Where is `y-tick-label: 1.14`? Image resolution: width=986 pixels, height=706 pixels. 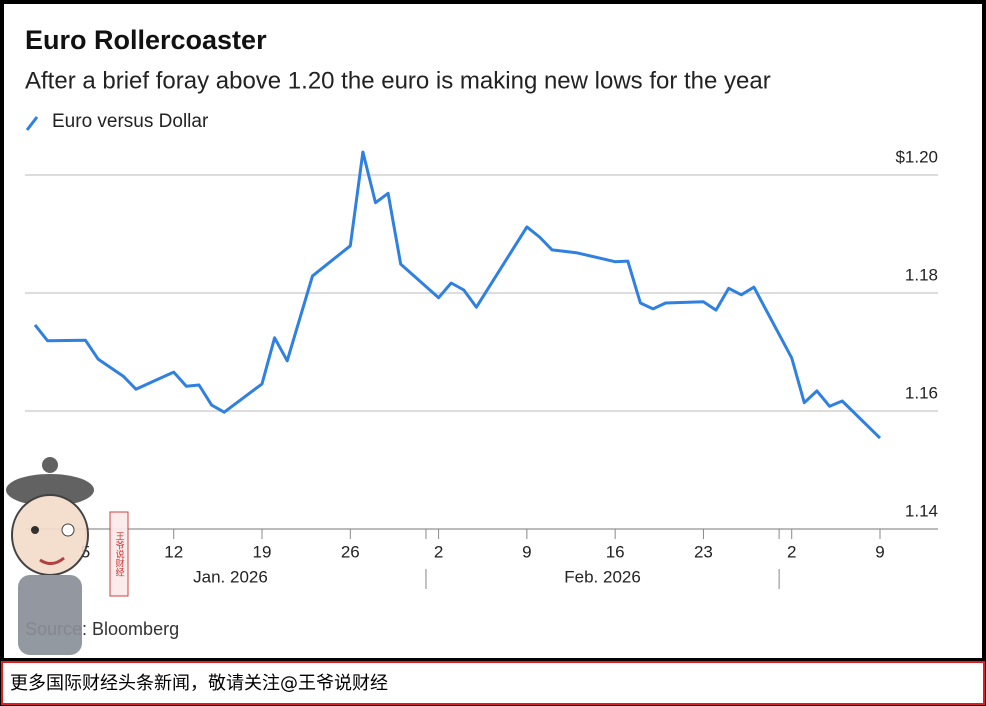
y-tick-label: 1.14 is located at coordinates (921, 510).